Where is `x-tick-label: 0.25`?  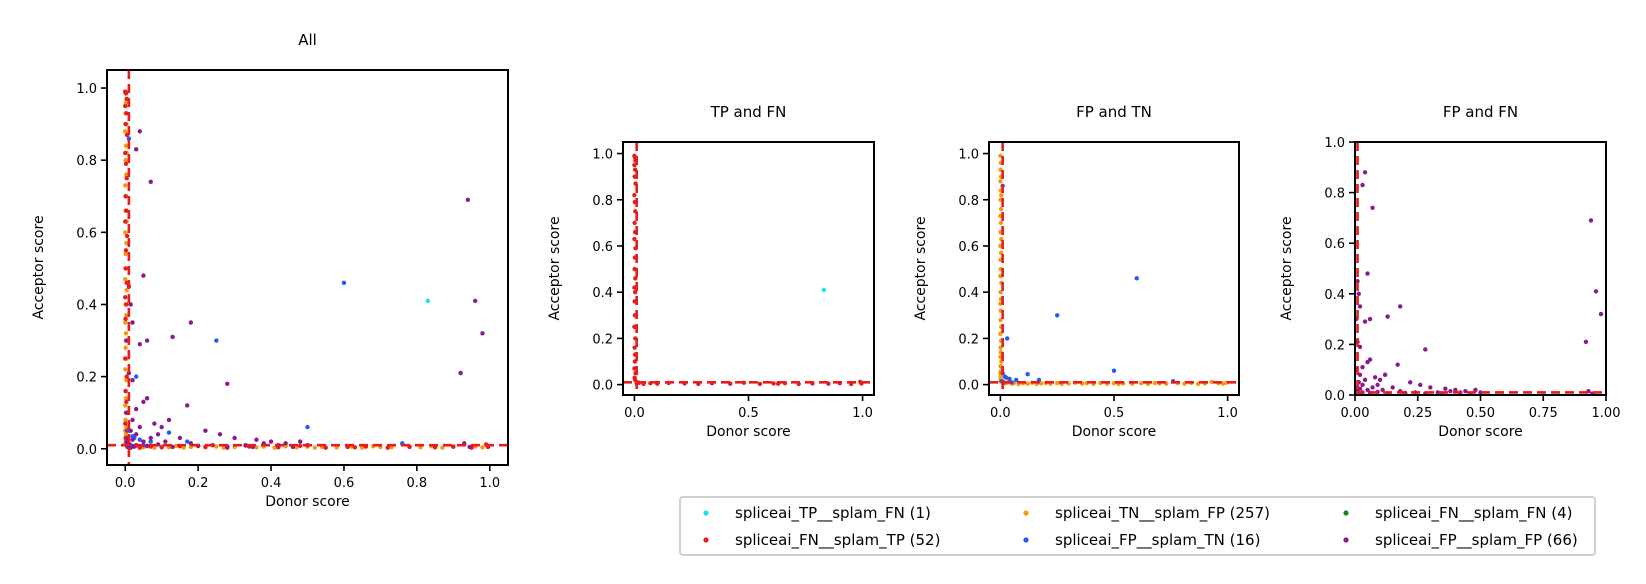
x-tick-label: 0.25 is located at coordinates (1417, 413).